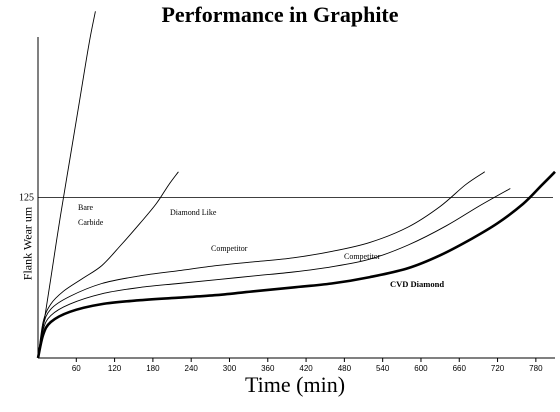  What do you see at coordinates (76, 368) in the screenshot?
I see `x-tick-label: 60` at bounding box center [76, 368].